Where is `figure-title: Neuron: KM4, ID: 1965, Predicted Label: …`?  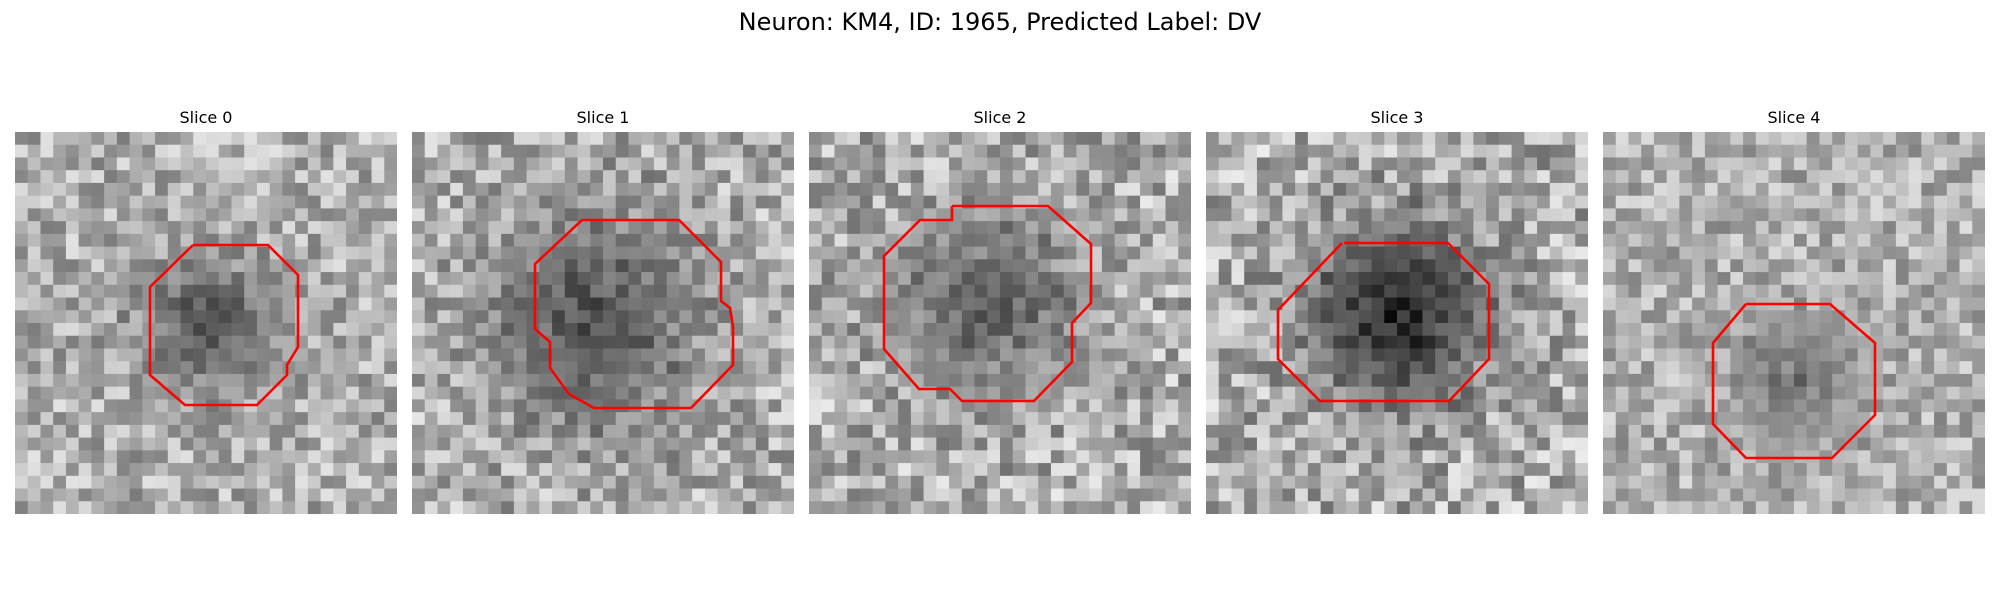
figure-title: Neuron: KM4, ID: 1965, Predicted Label: … is located at coordinates (1000, 22).